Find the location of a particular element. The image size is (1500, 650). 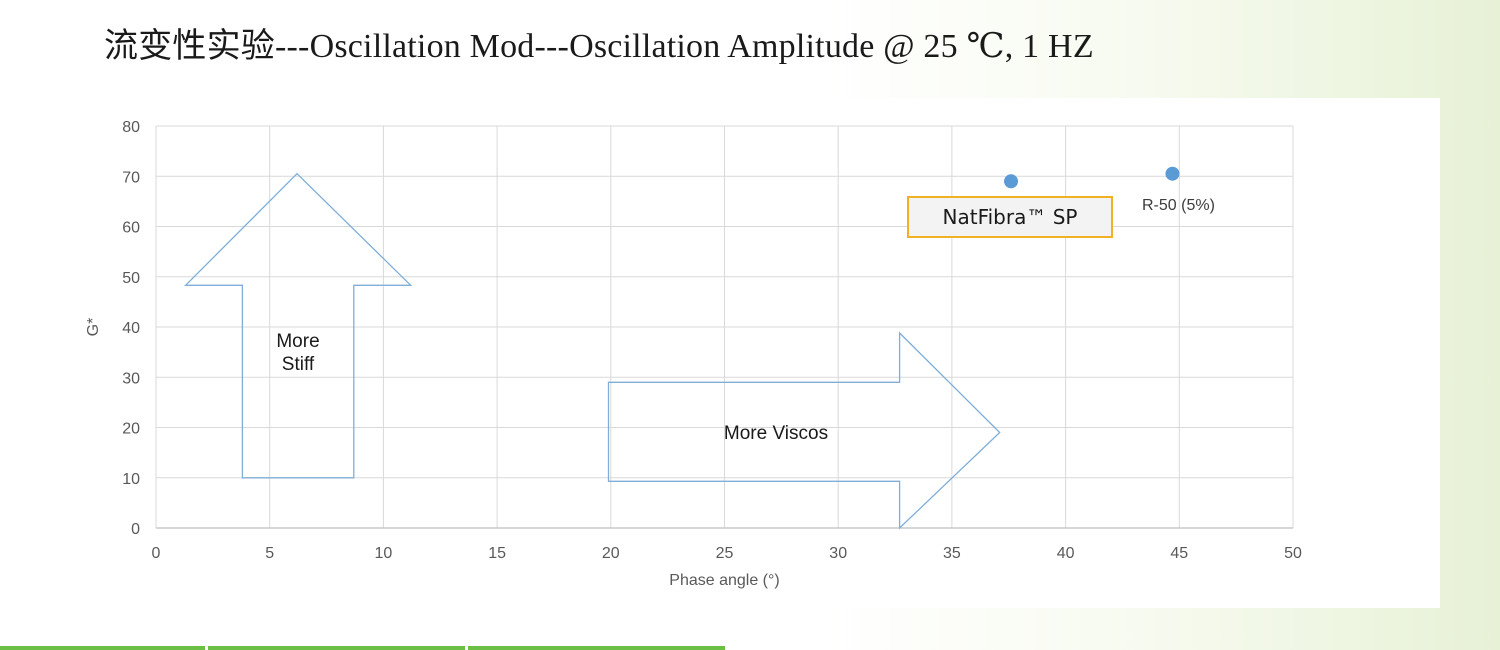

y-tick-label: 50 is located at coordinates (131, 278).